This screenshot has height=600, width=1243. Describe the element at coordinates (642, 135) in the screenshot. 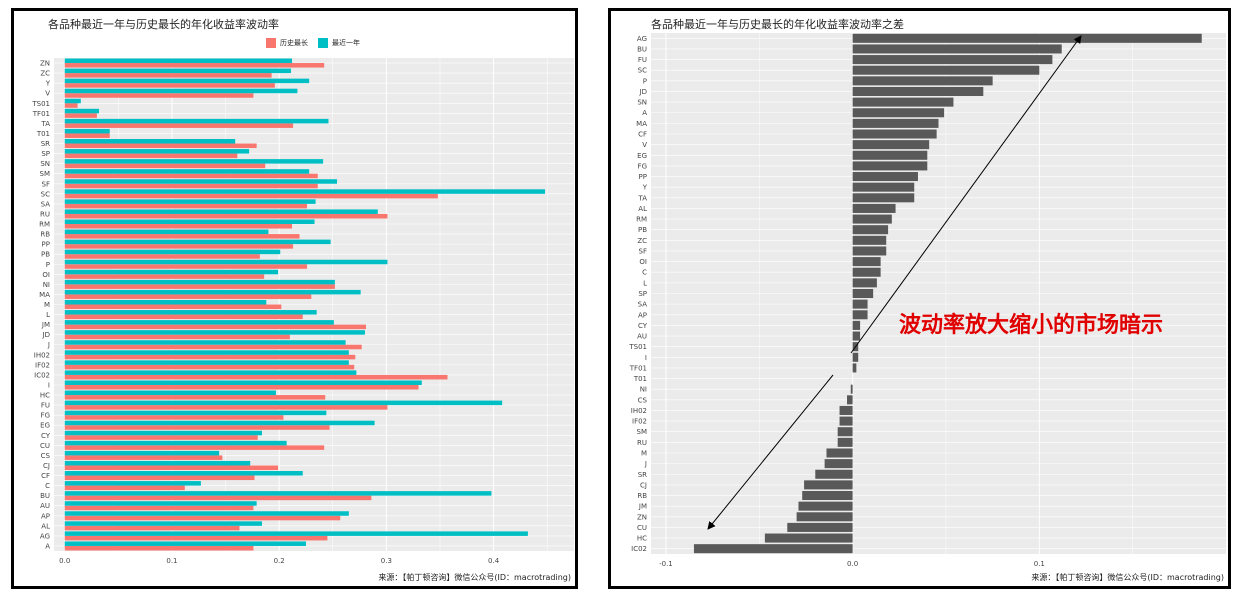

I see `y-tick-label: CF` at that location.